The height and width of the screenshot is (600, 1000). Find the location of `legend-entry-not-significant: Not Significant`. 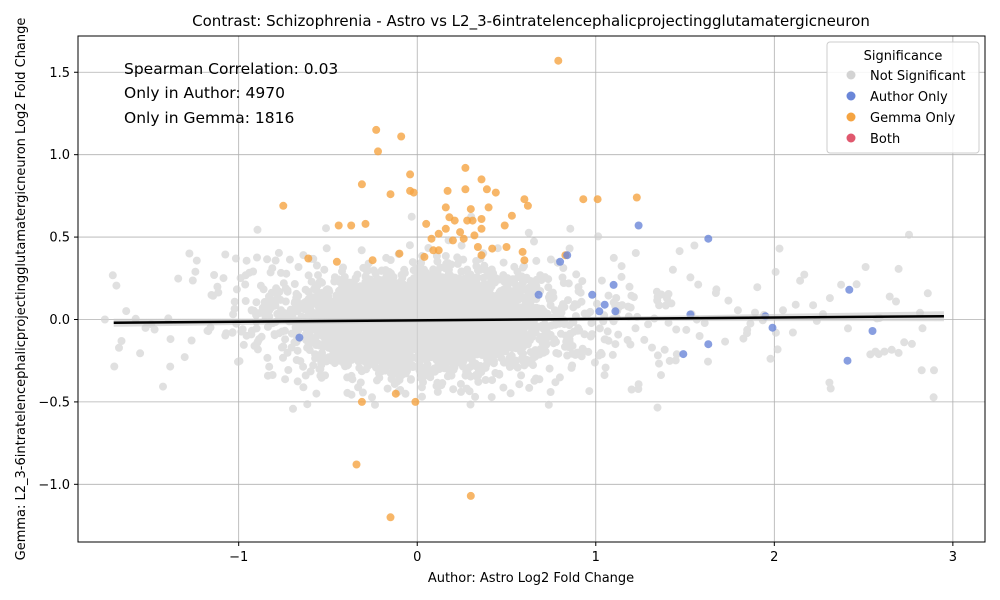

legend-entry-not-significant: Not Significant is located at coordinates (906, 76).